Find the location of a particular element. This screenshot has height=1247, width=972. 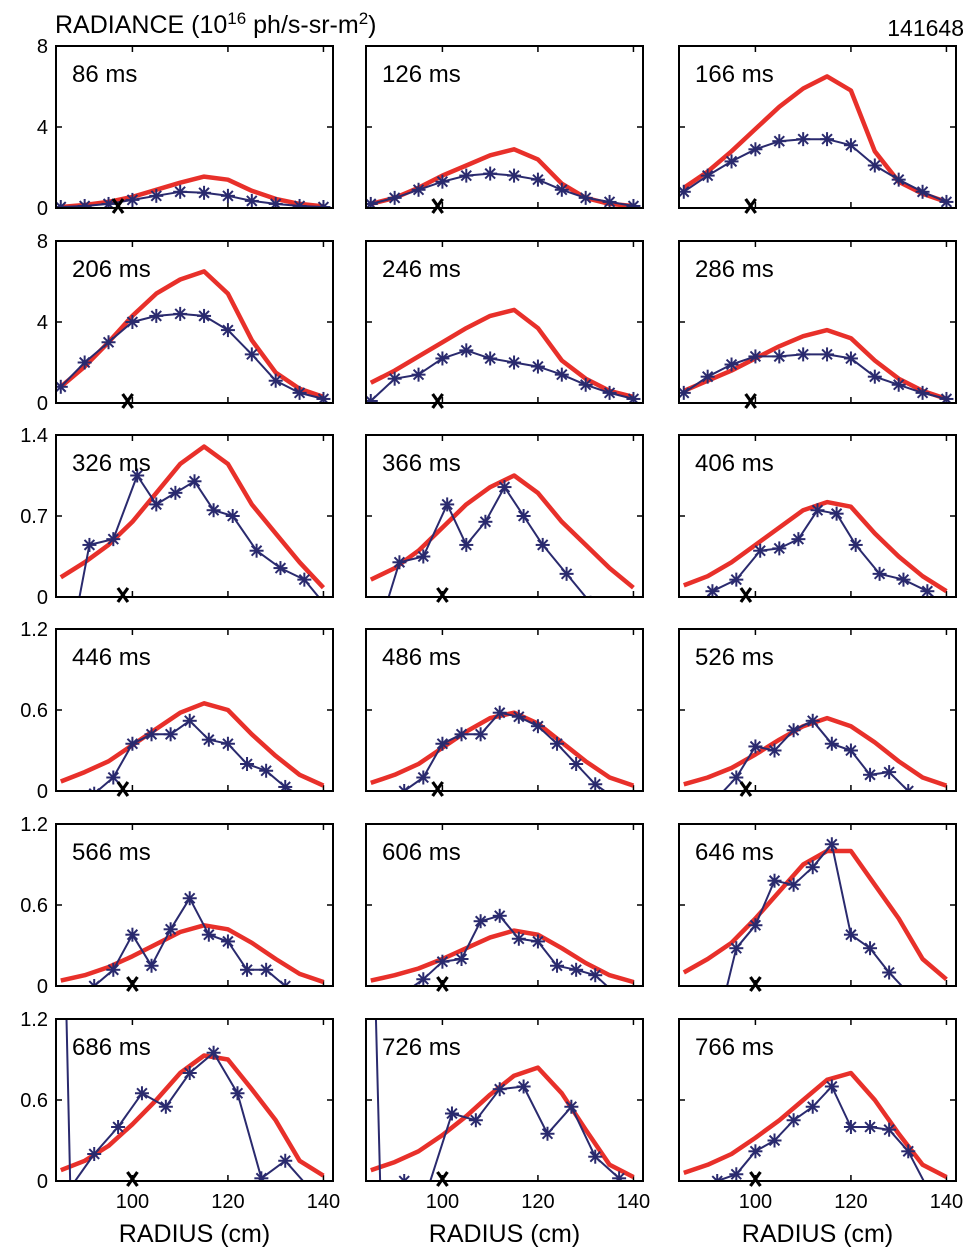

panel: 126 ms is located at coordinates (504, 129).